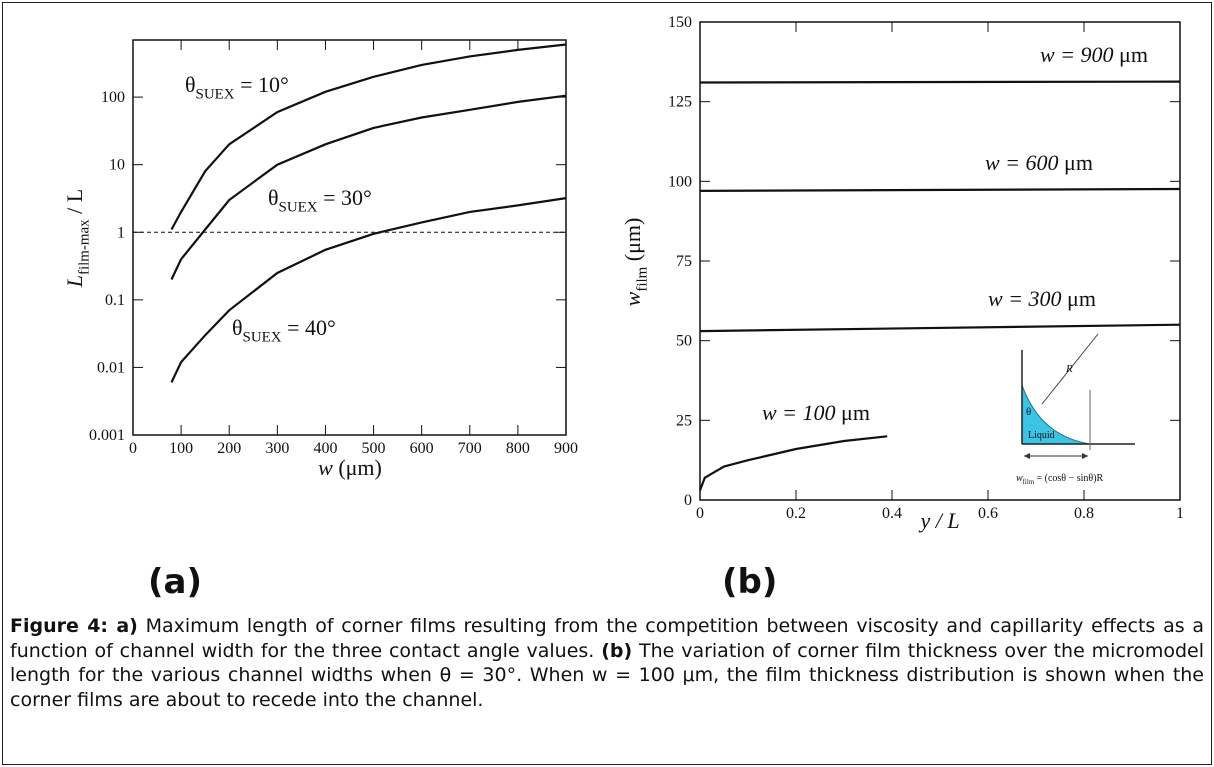 The height and width of the screenshot is (767, 1214). I want to click on y-tick-label: 0, so click(688, 500).